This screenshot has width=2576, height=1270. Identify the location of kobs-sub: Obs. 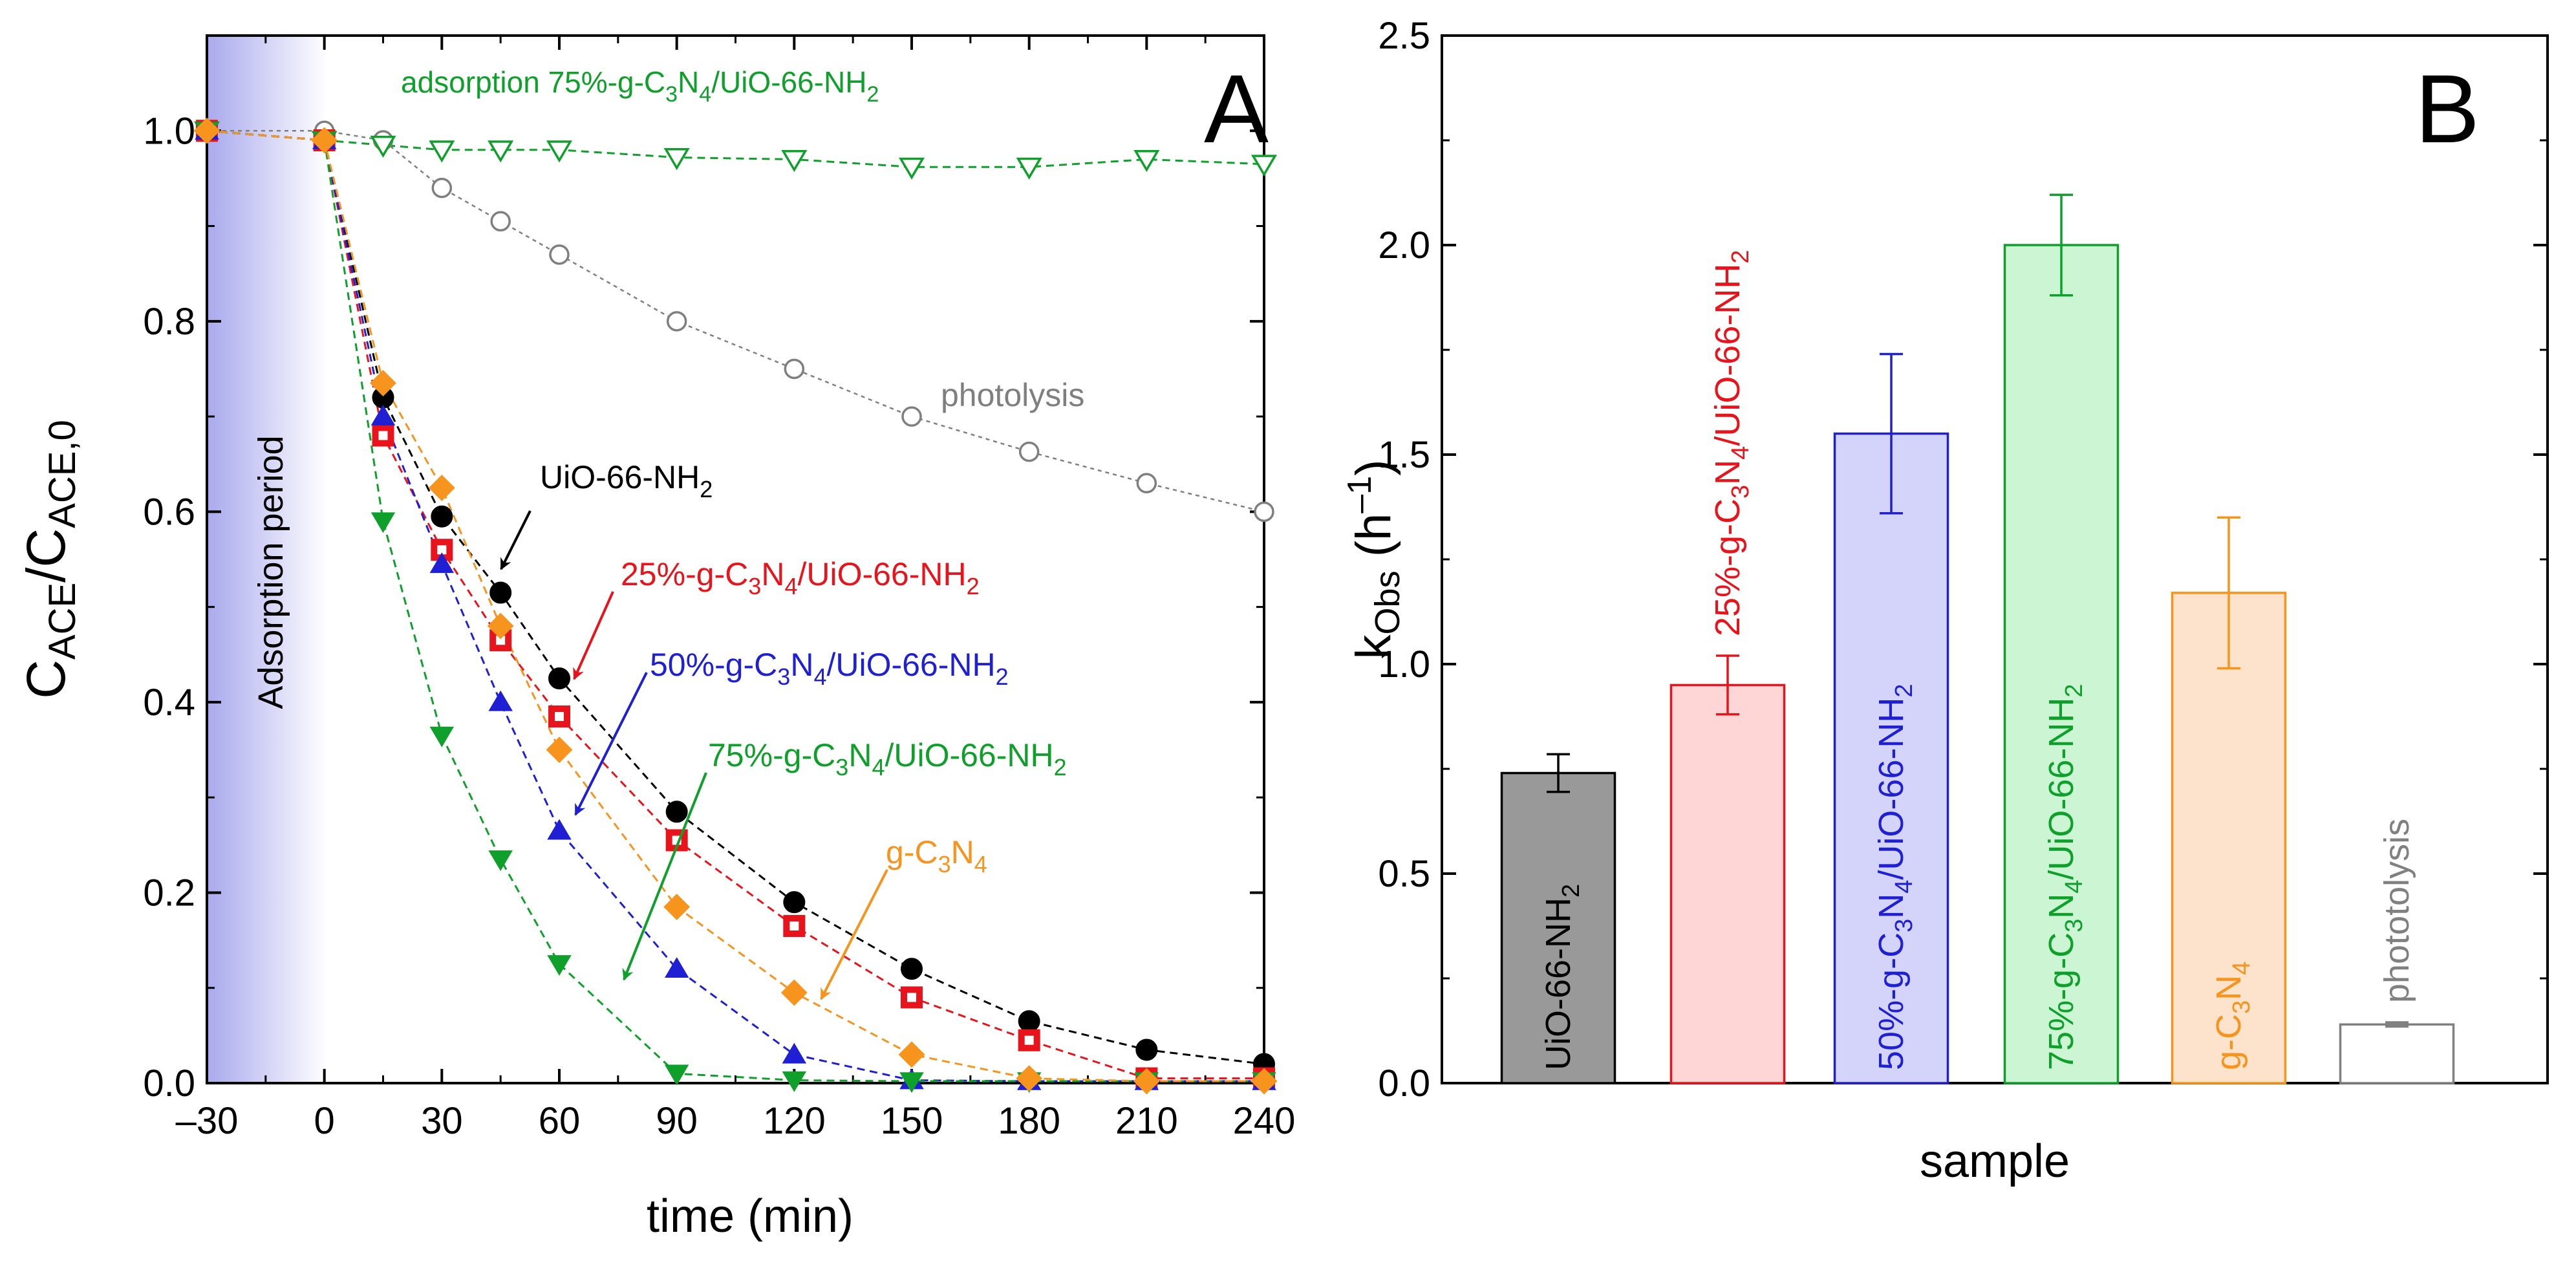
(1387, 602).